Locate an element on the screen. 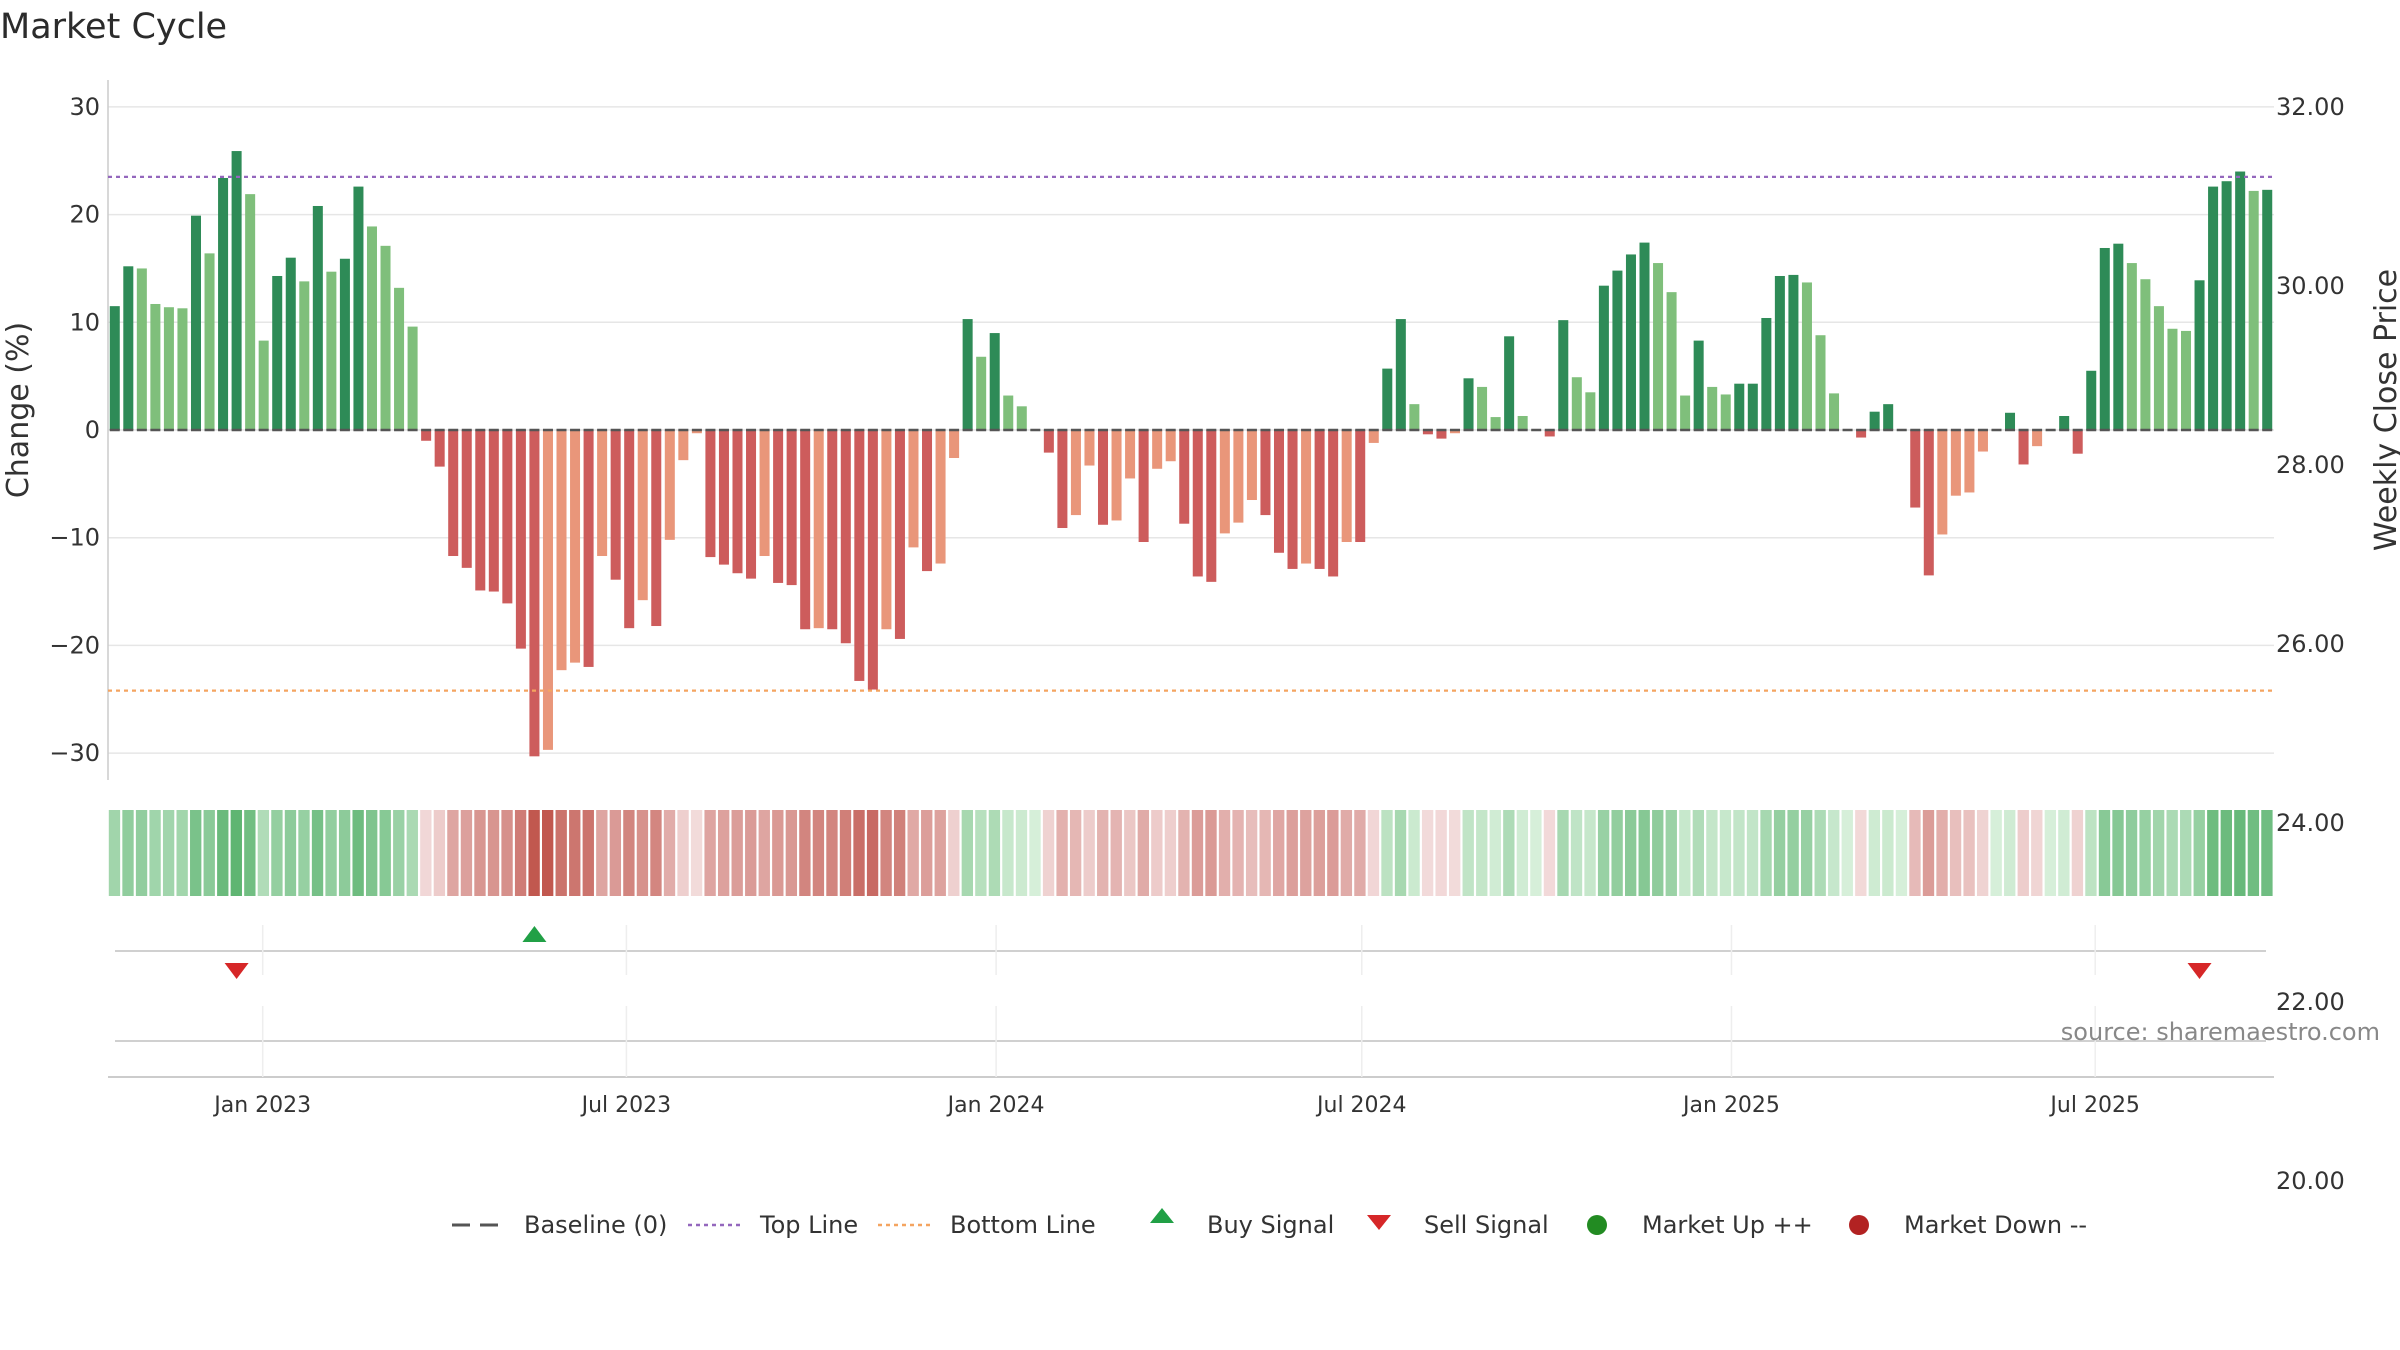 Image resolution: width=2400 pixels, height=1350 pixels. y-tick-label: −20 is located at coordinates (74, 645).